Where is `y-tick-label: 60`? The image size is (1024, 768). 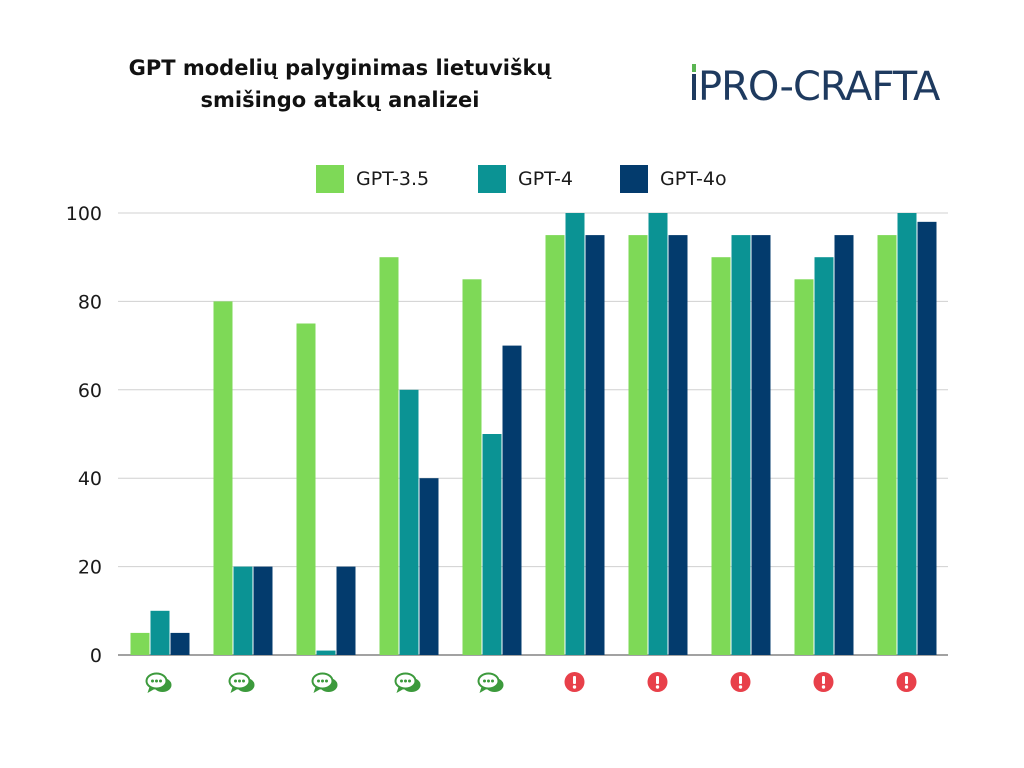
y-tick-label: 60 is located at coordinates (90, 391).